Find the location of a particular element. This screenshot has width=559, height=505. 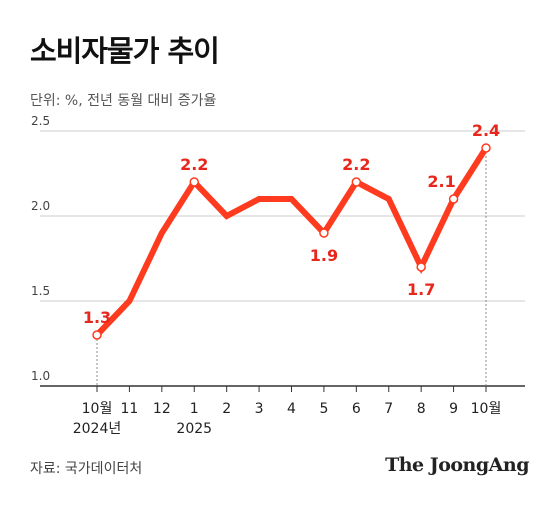

x-tick-label: 7 is located at coordinates (388, 409).